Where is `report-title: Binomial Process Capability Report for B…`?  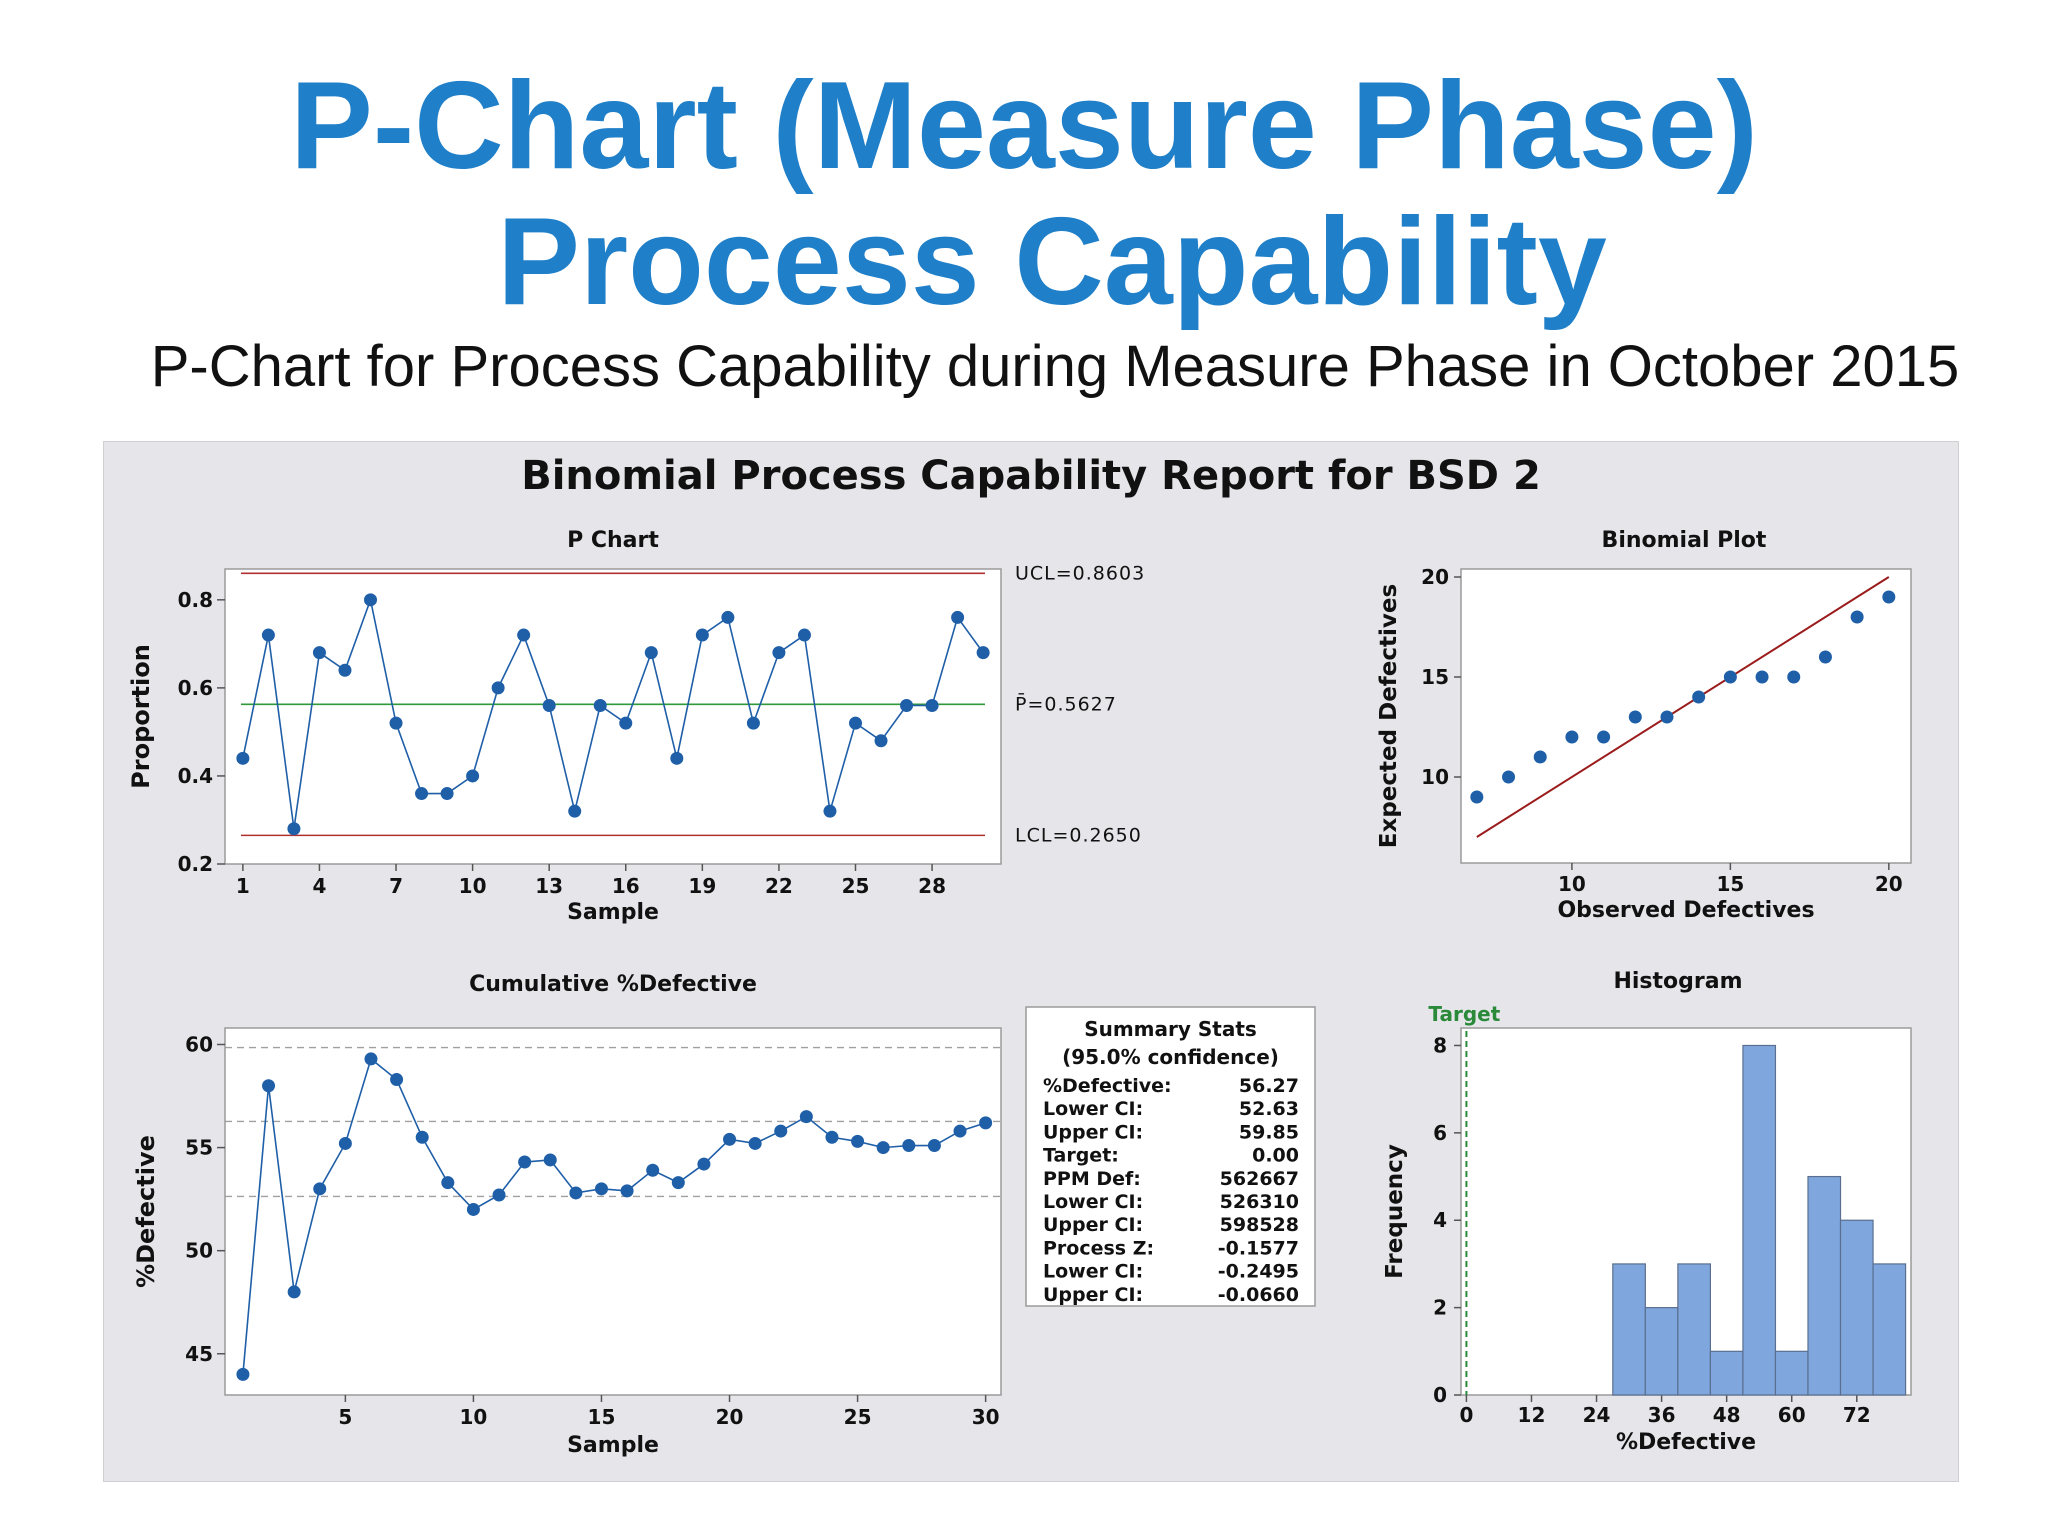 report-title: Binomial Process Capability Report for B… is located at coordinates (1031, 476).